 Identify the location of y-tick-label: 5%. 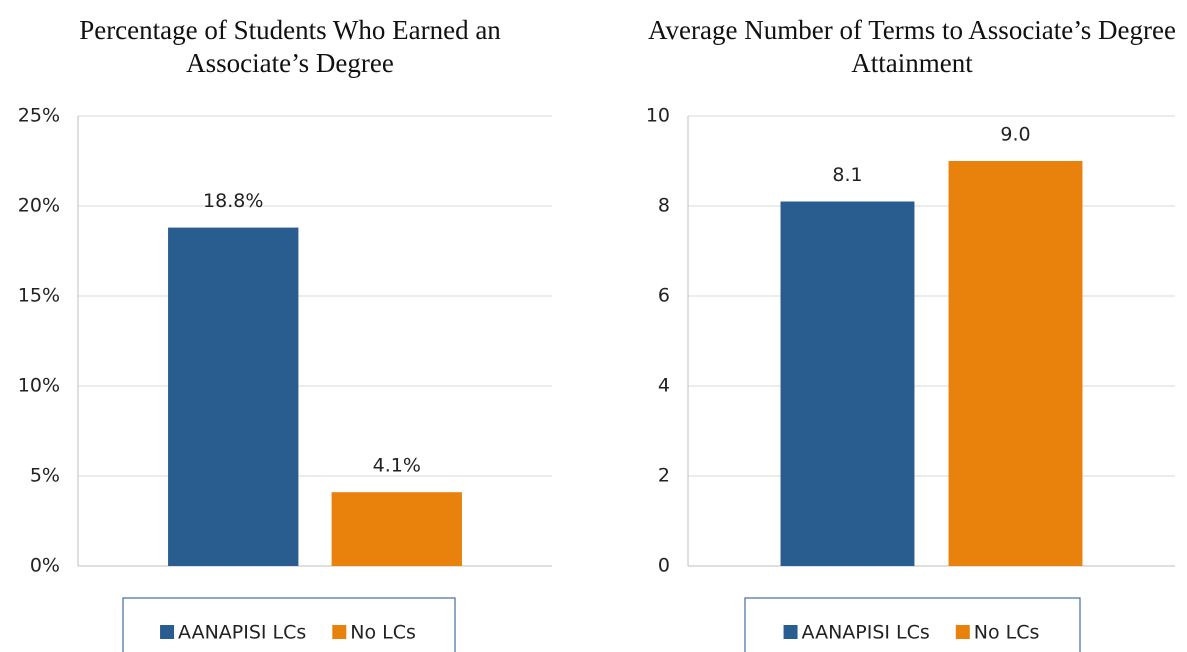
(45, 476).